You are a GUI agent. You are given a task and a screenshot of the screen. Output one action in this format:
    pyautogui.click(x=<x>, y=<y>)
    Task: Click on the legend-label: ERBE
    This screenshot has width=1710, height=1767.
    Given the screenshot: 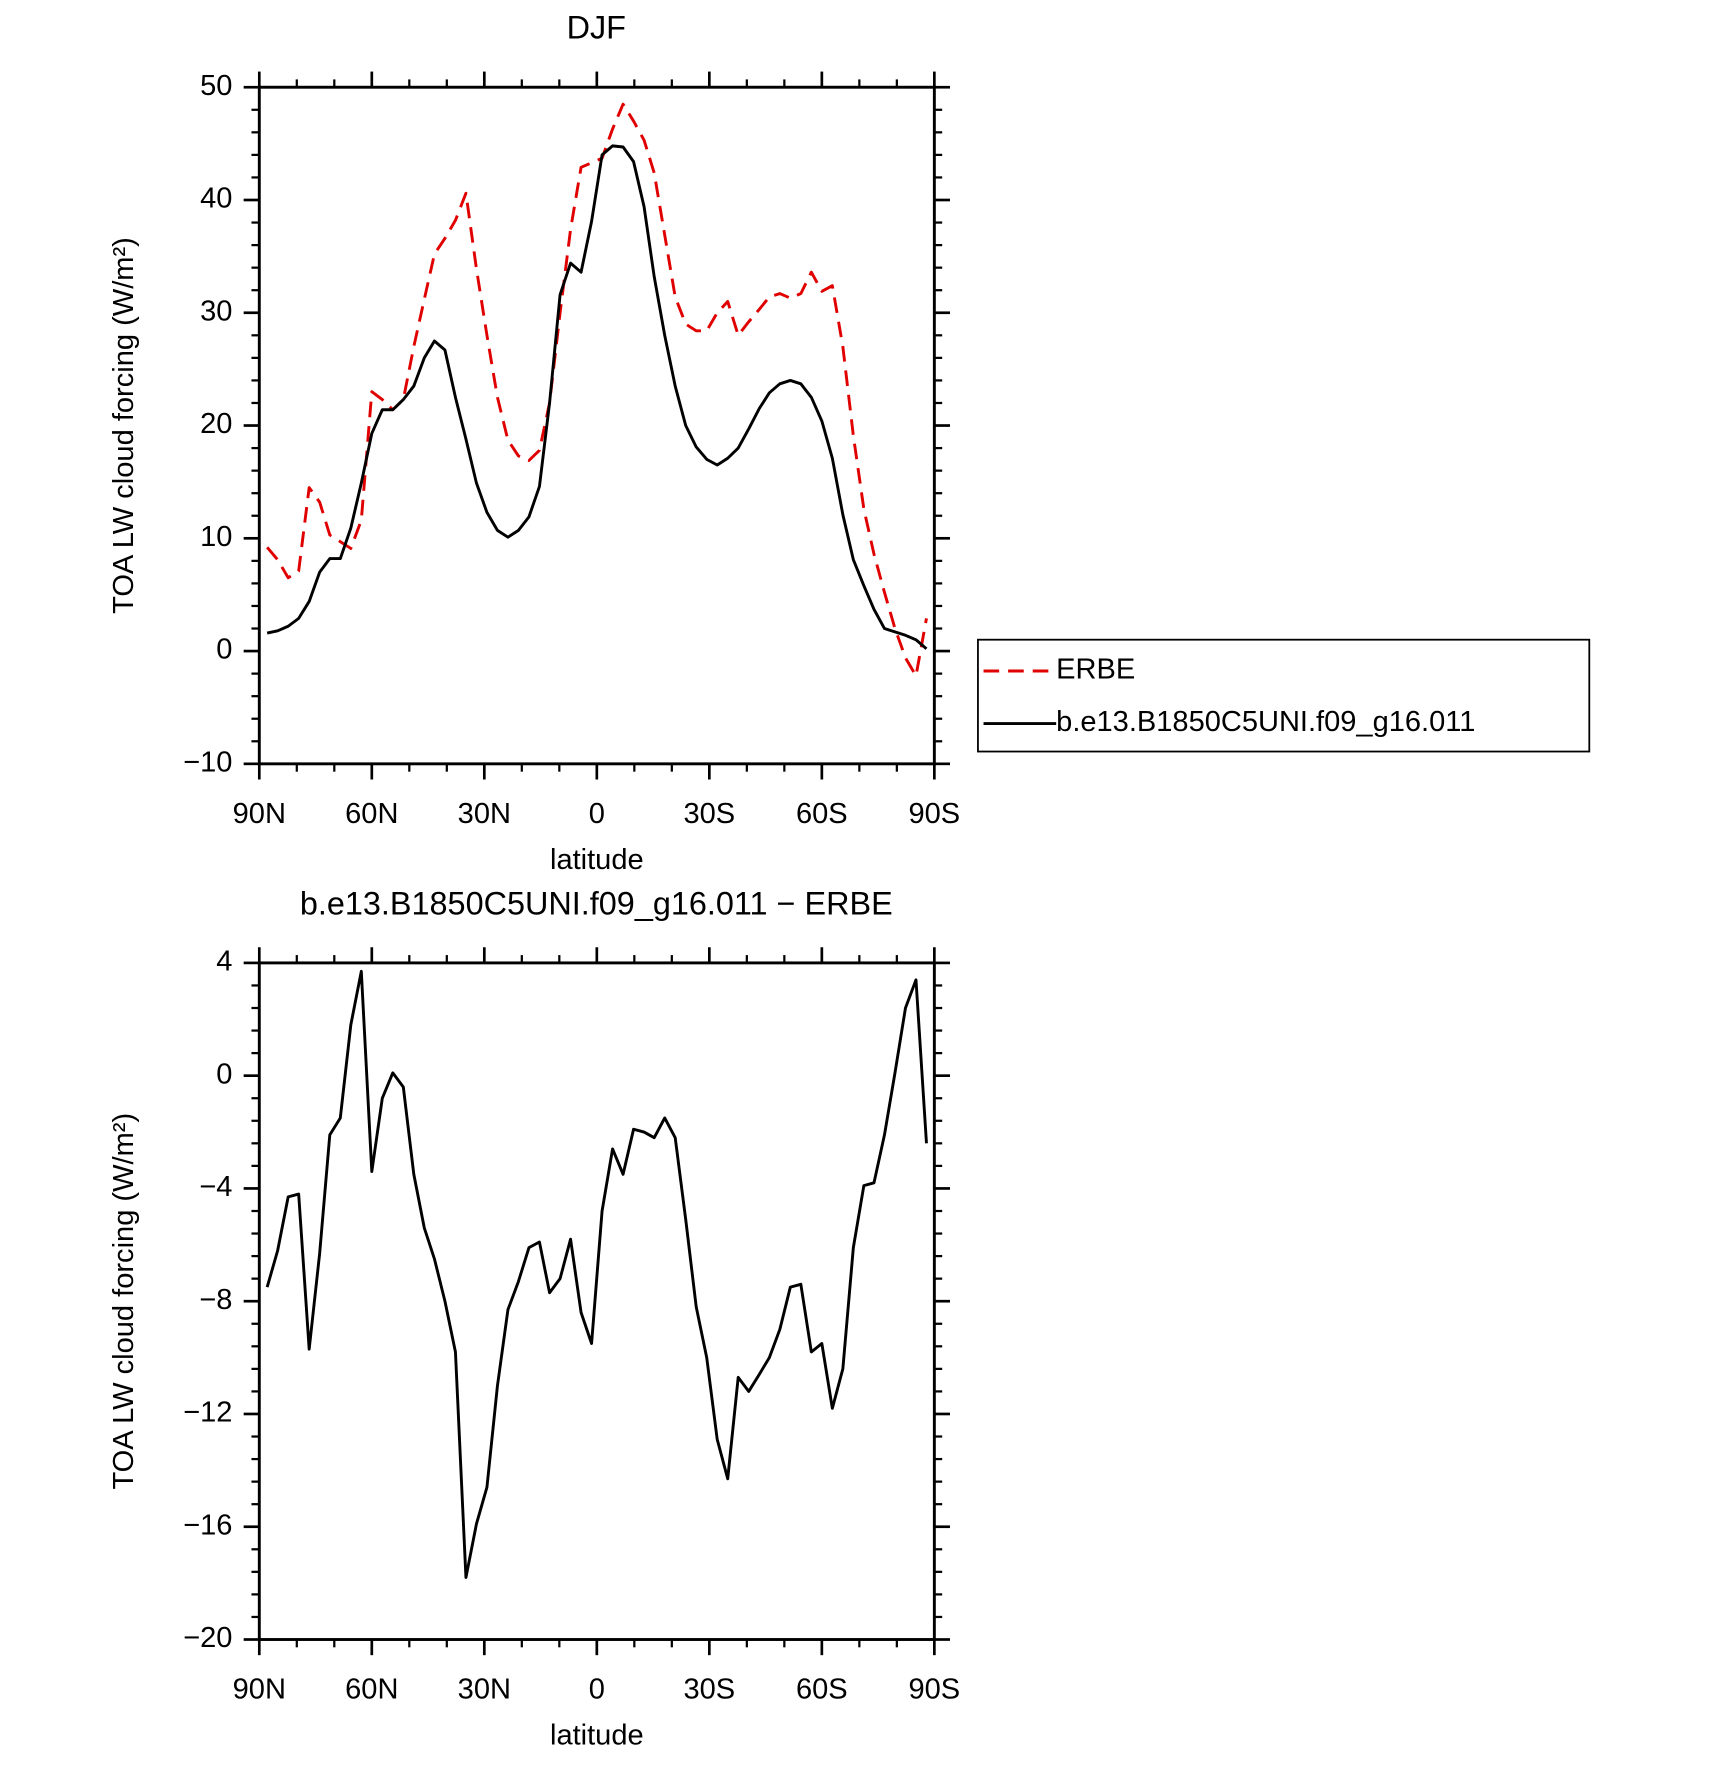 What is the action you would take?
    pyautogui.click(x=1095, y=670)
    